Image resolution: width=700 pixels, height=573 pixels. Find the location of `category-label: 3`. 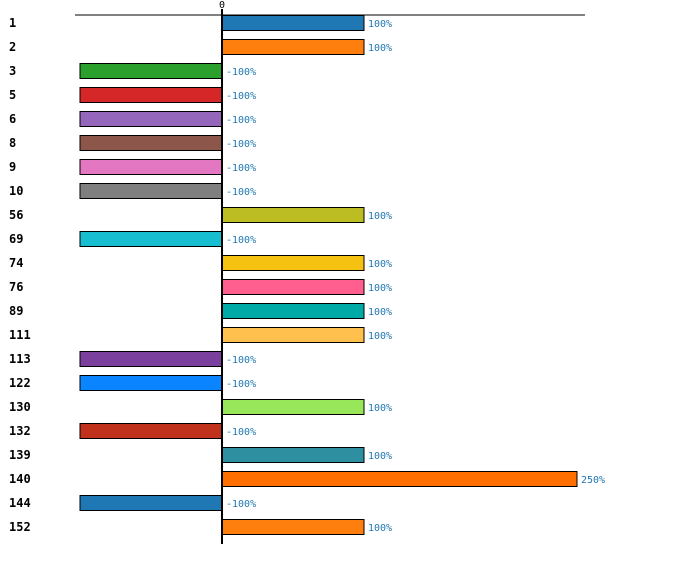

category-label: 3 is located at coordinates (12, 71).